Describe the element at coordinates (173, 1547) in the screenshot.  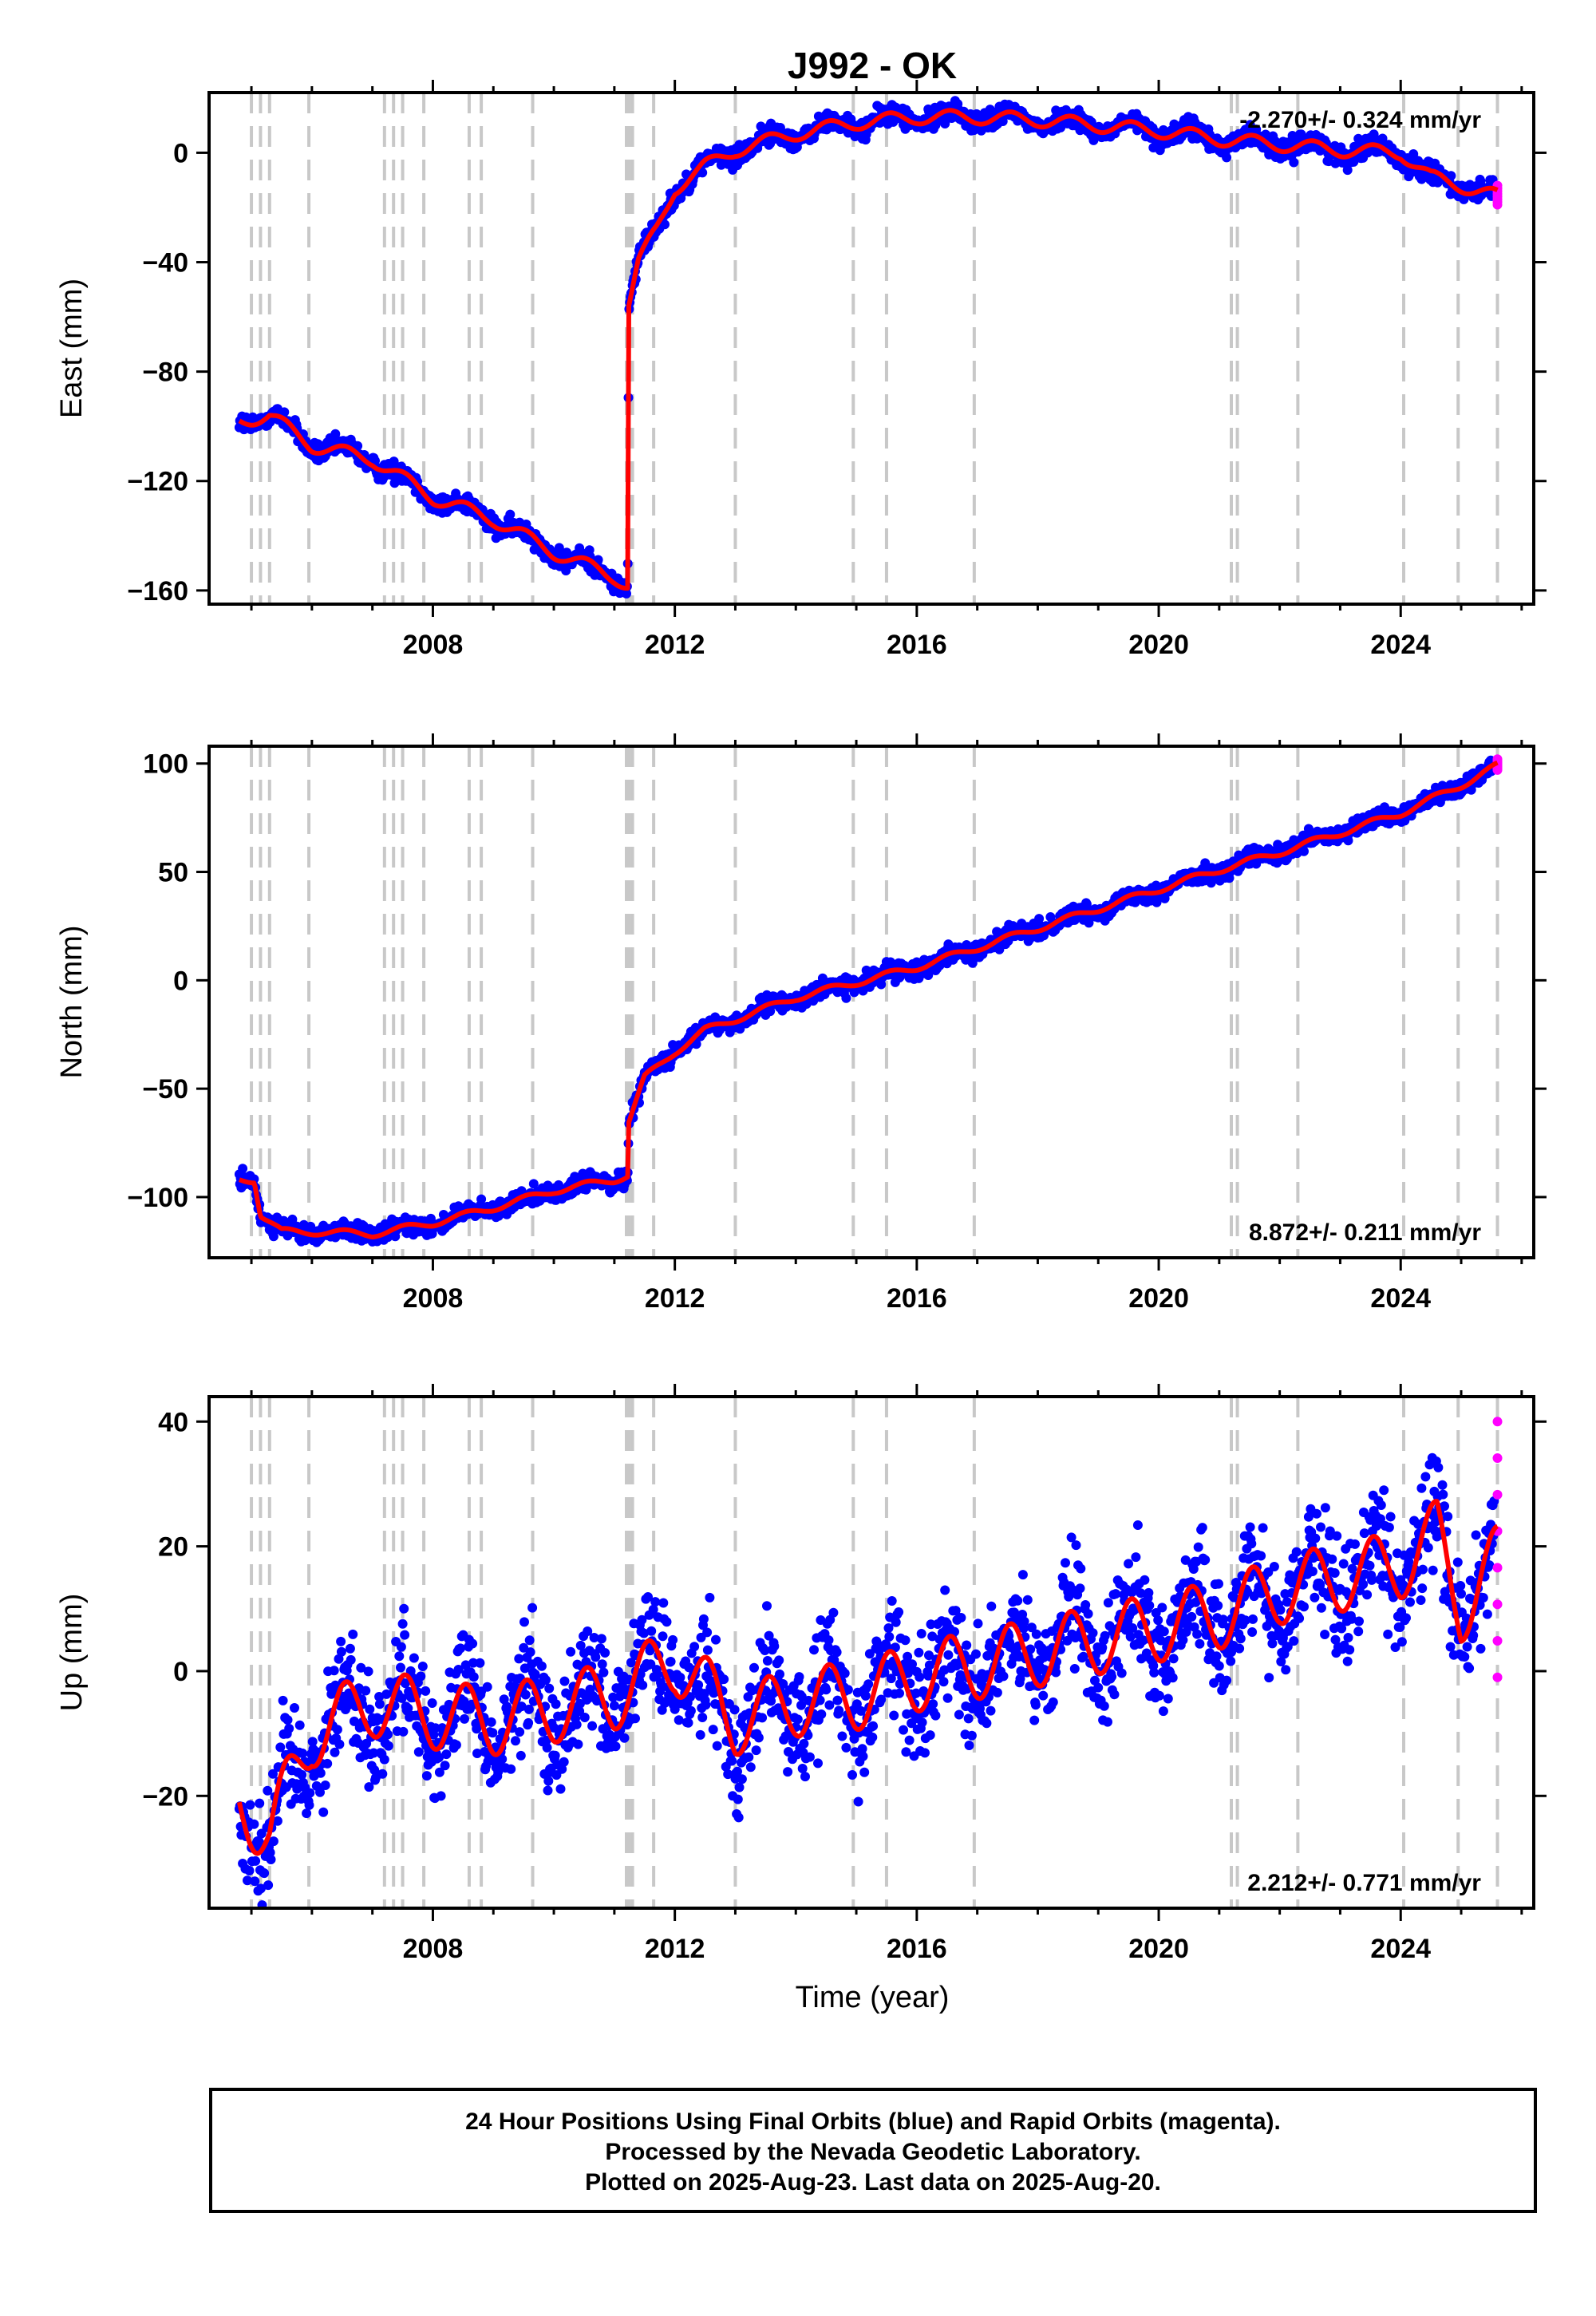
I see `y-tick-label: 20` at that location.